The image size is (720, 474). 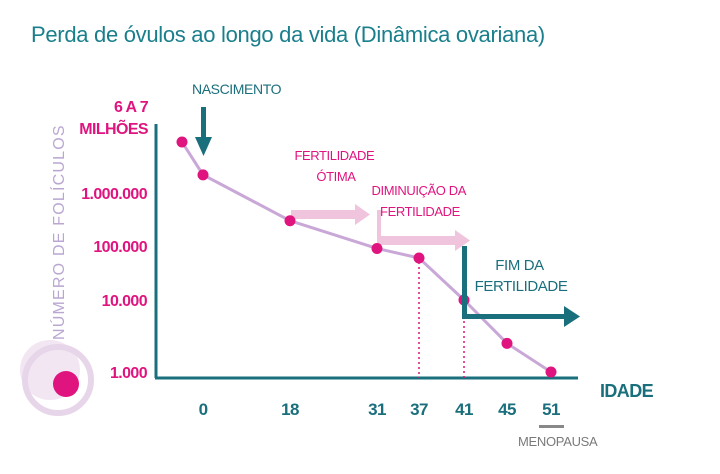 I want to click on declining-fertility-label: DIMINUIÇÃO DA FERTILIDADE, so click(x=420, y=201).